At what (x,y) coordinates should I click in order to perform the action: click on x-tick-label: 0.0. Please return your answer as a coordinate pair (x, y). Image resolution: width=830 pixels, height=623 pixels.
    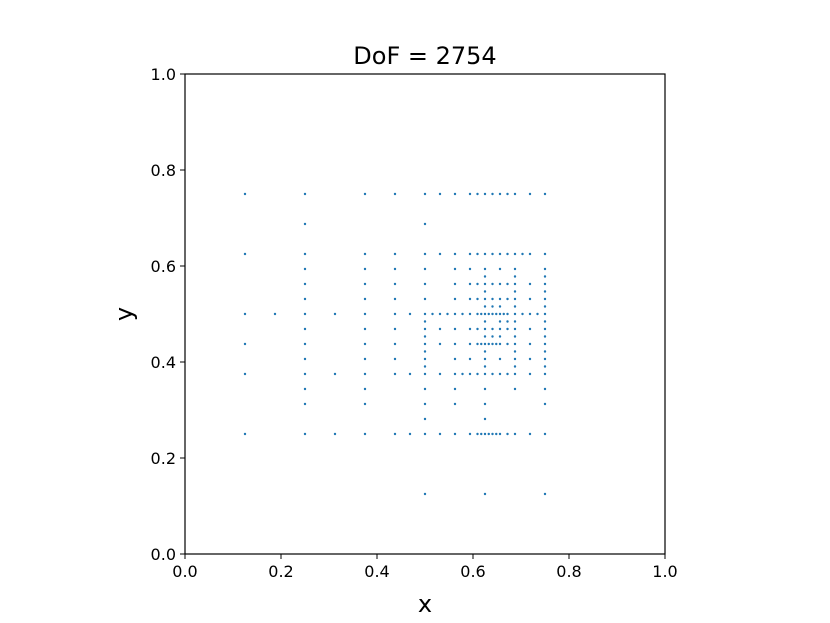
    Looking at the image, I should click on (184, 571).